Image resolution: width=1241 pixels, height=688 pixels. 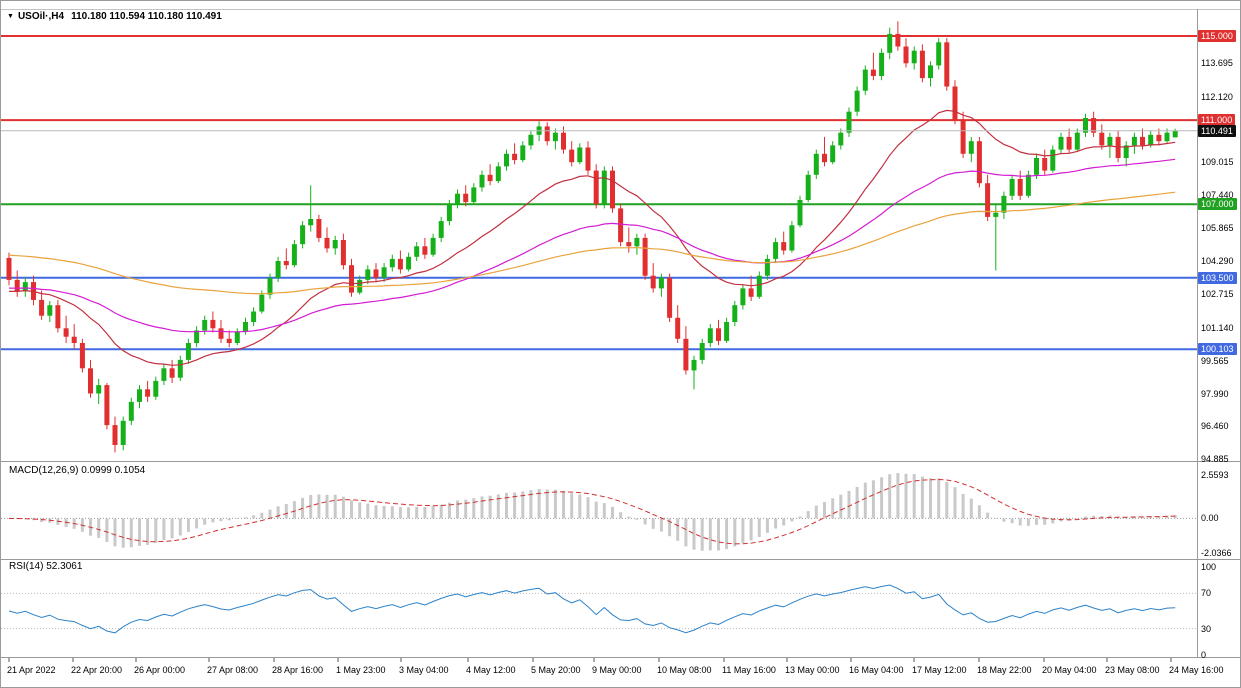 What do you see at coordinates (1217, 294) in the screenshot?
I see `price-tick-label: 102.715` at bounding box center [1217, 294].